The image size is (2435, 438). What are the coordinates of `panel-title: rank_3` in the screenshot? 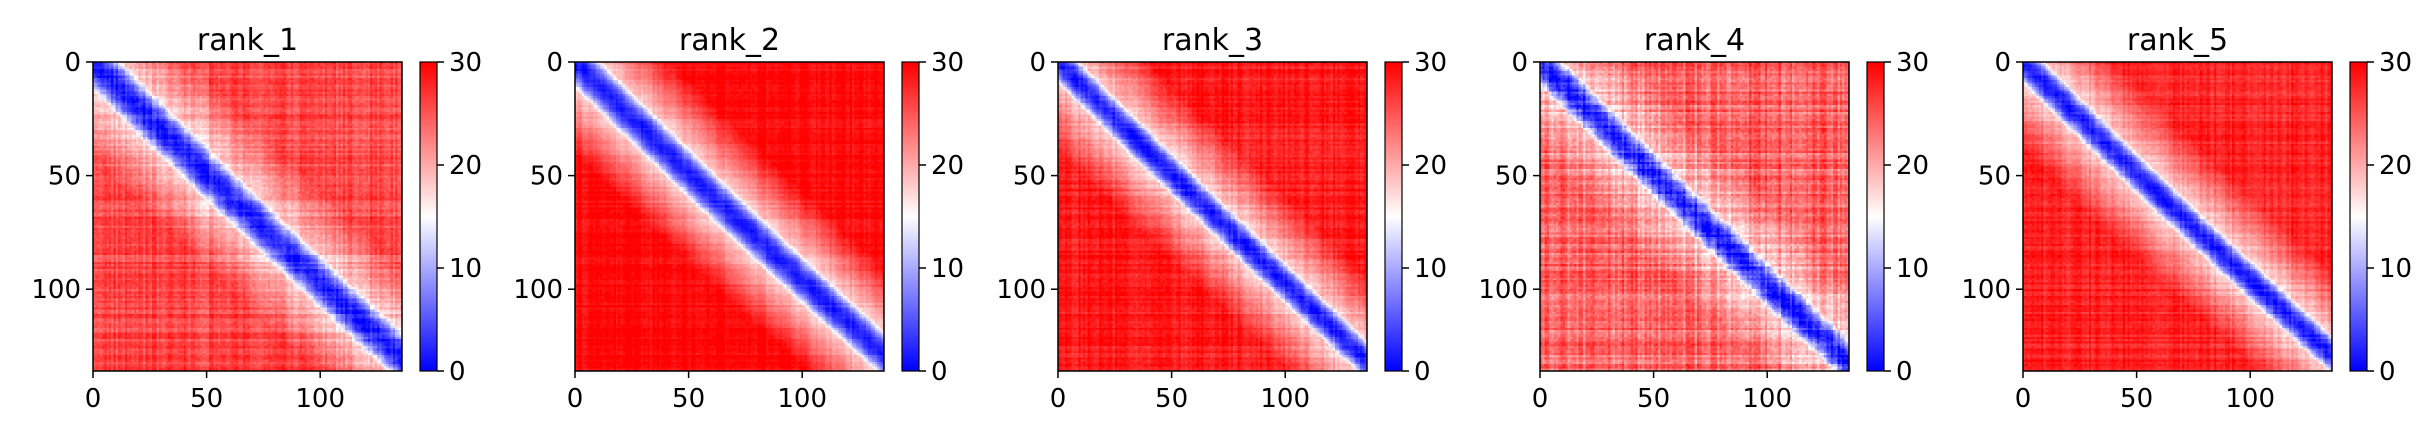 It's located at (1212, 40).